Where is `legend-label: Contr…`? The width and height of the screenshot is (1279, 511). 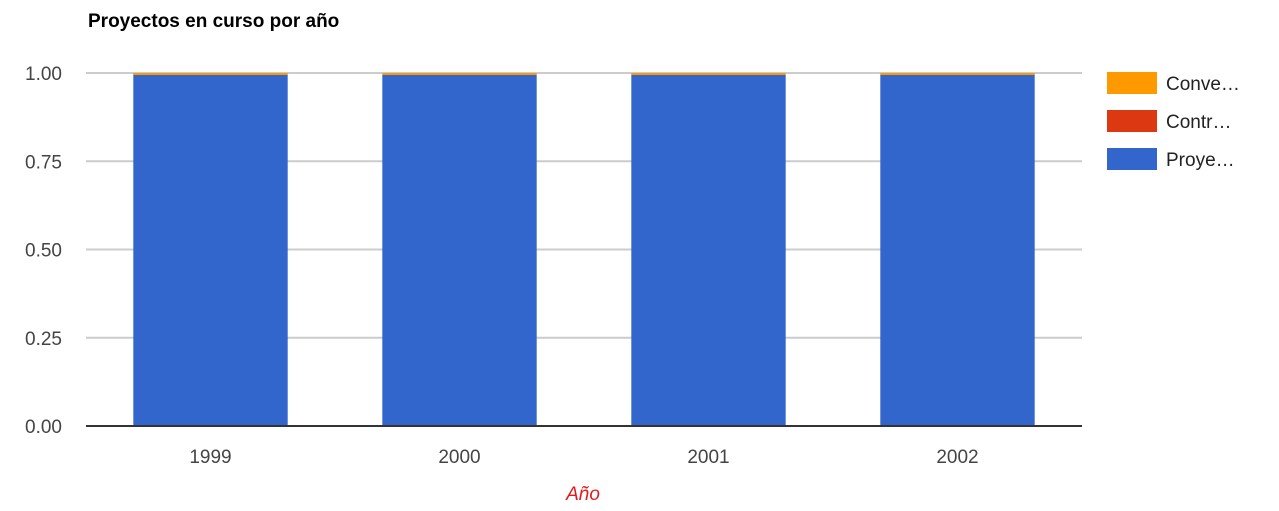 legend-label: Contr… is located at coordinates (1198, 122).